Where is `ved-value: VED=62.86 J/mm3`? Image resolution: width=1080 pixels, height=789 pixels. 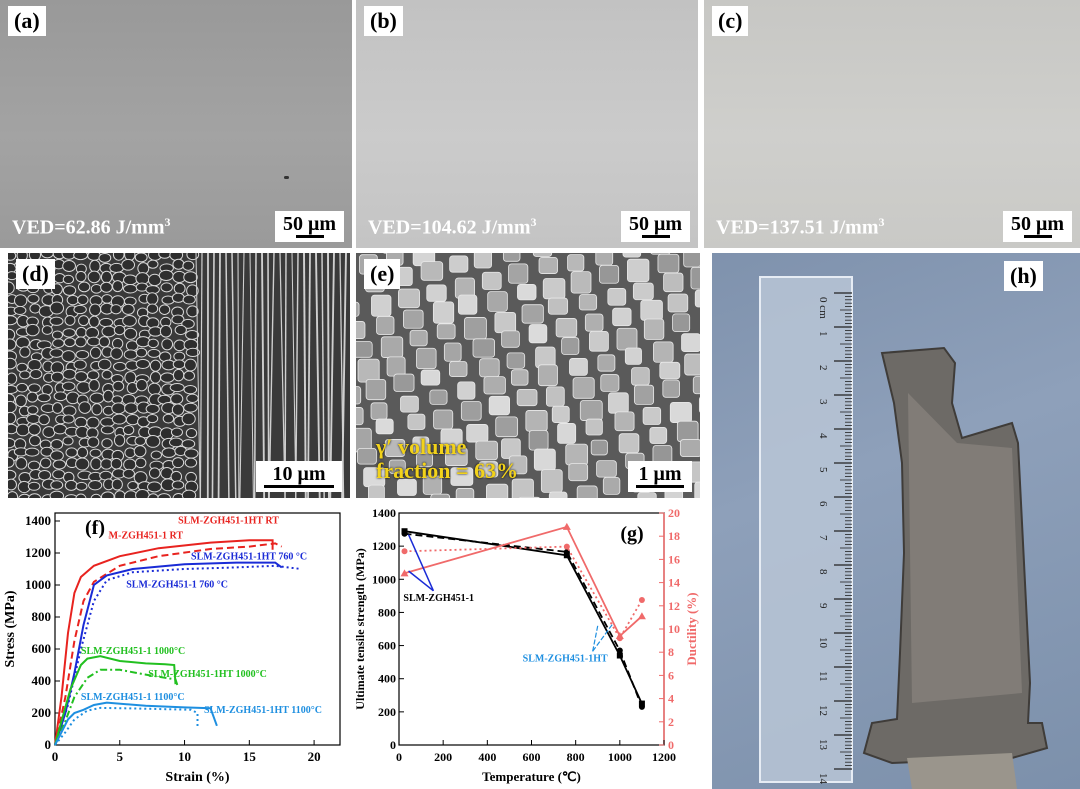
ved-value: VED=62.86 J/mm3 is located at coordinates (91, 227).